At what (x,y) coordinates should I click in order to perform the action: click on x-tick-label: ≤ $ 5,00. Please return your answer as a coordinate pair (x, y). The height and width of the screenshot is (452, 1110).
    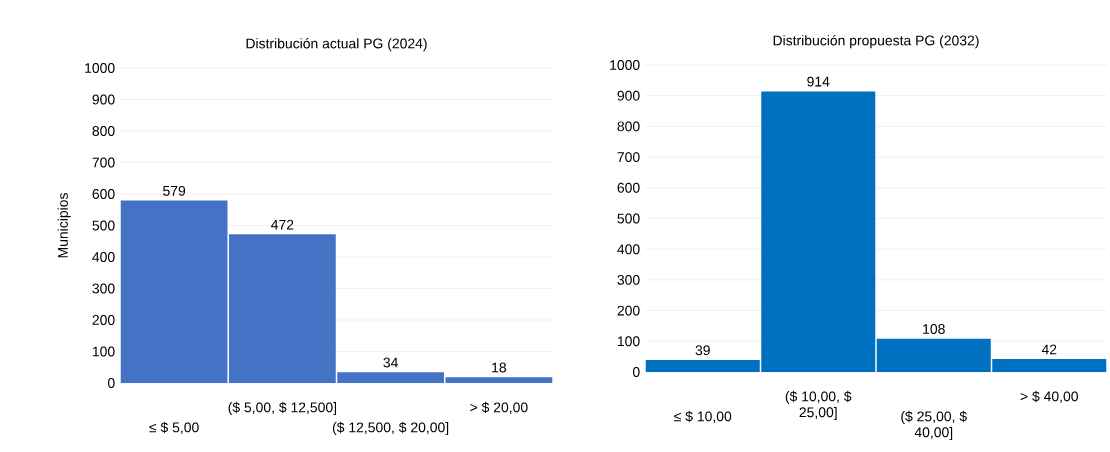
    Looking at the image, I should click on (174, 427).